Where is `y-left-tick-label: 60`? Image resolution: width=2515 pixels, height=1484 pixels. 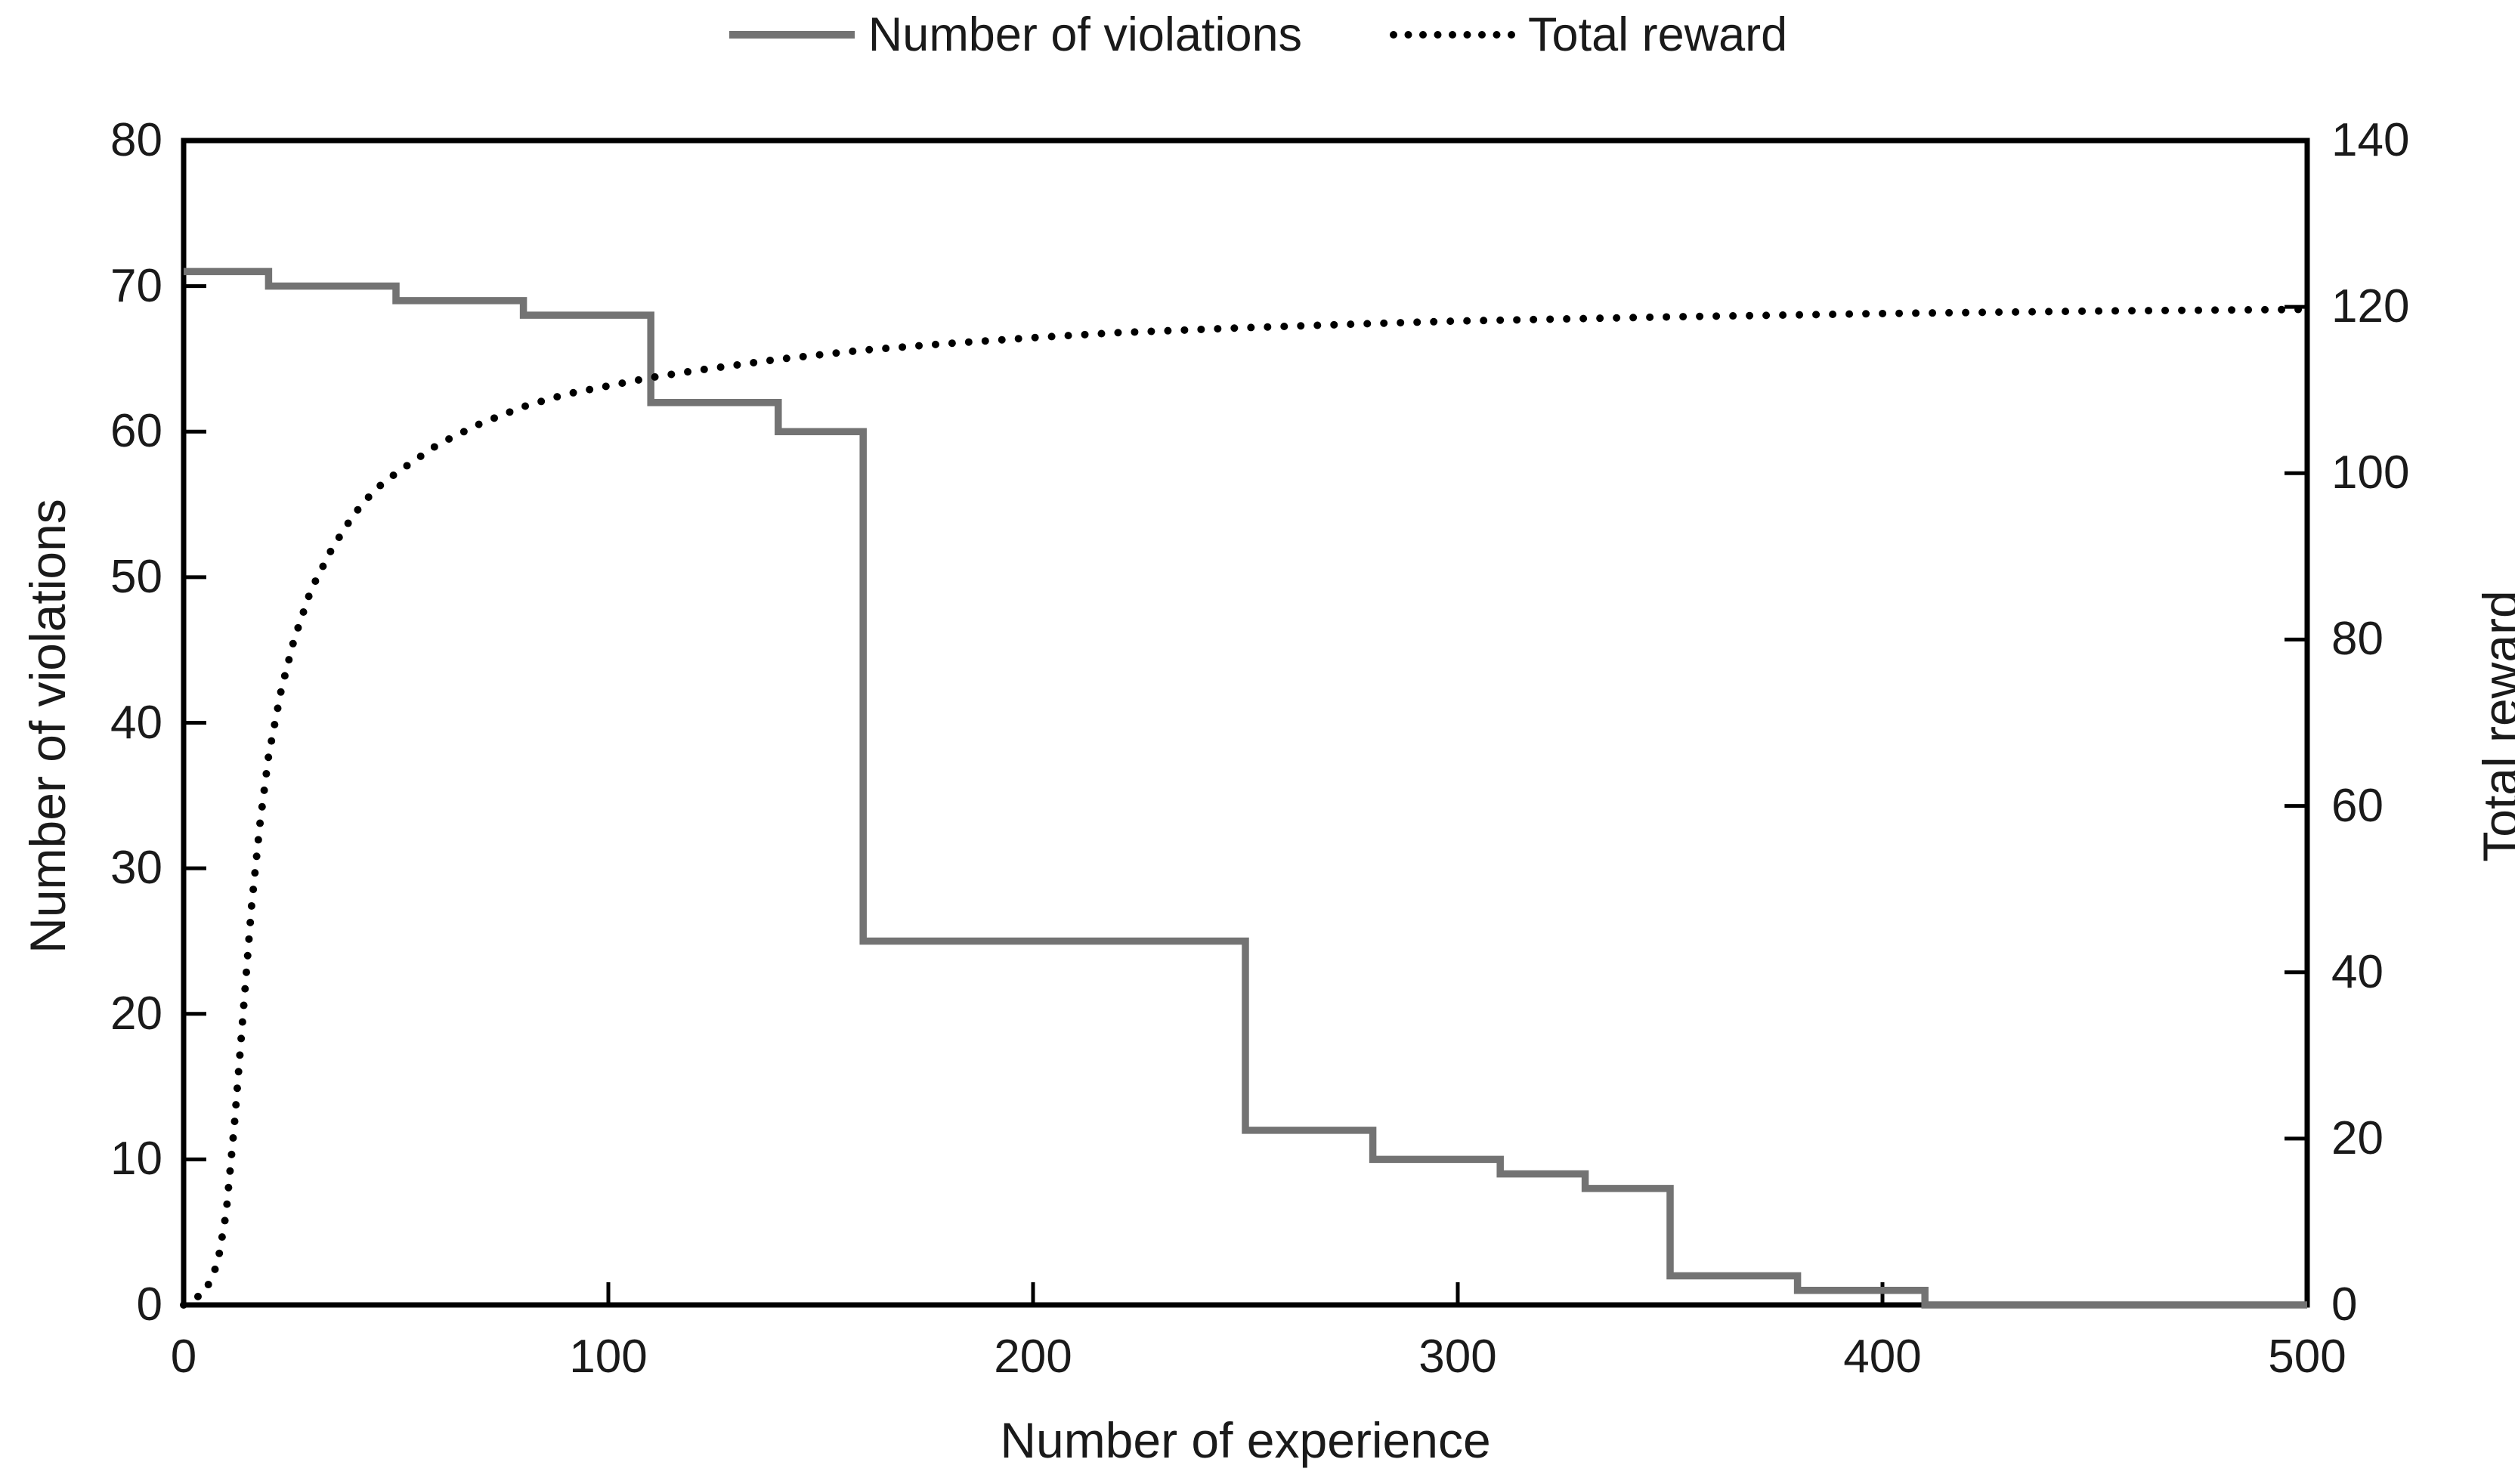 y-left-tick-label: 60 is located at coordinates (136, 431).